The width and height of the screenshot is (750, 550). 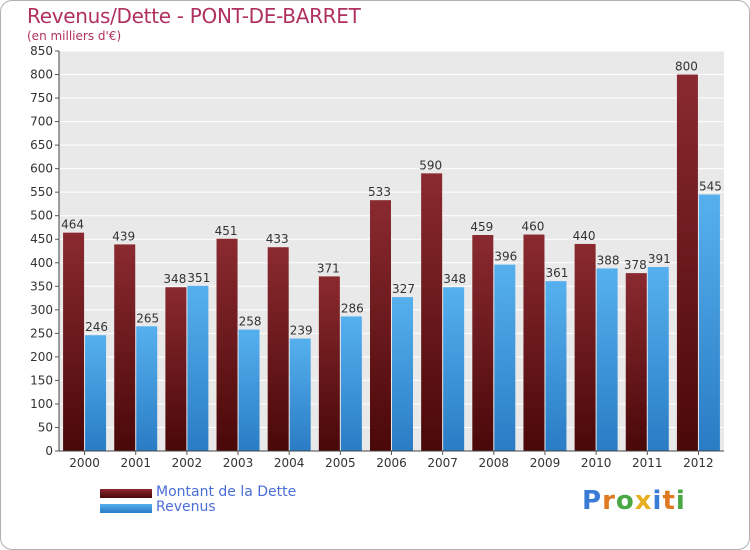 What do you see at coordinates (698, 463) in the screenshot?
I see `x-tick-label: 2012` at bounding box center [698, 463].